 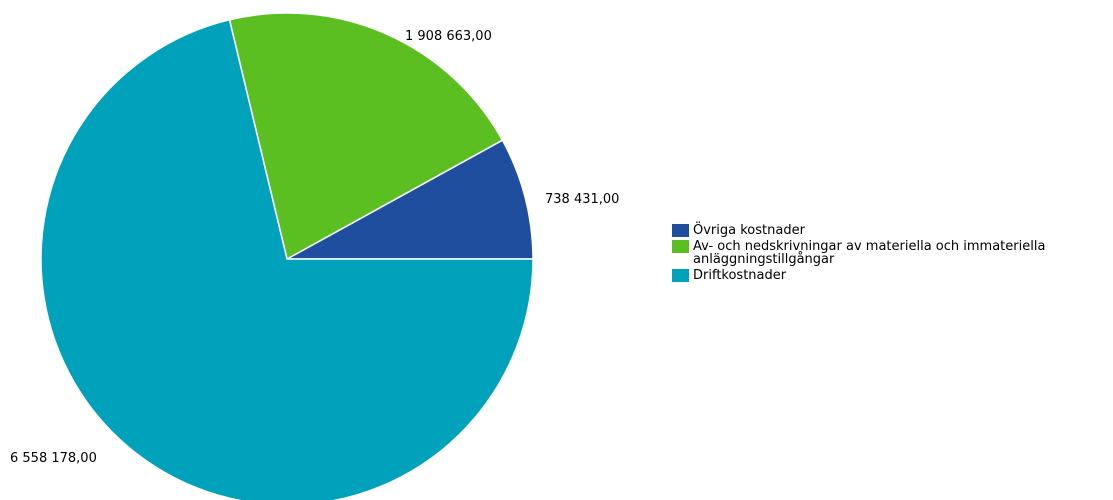 I want to click on slice-value-label: 738 431,00, so click(x=582, y=199).